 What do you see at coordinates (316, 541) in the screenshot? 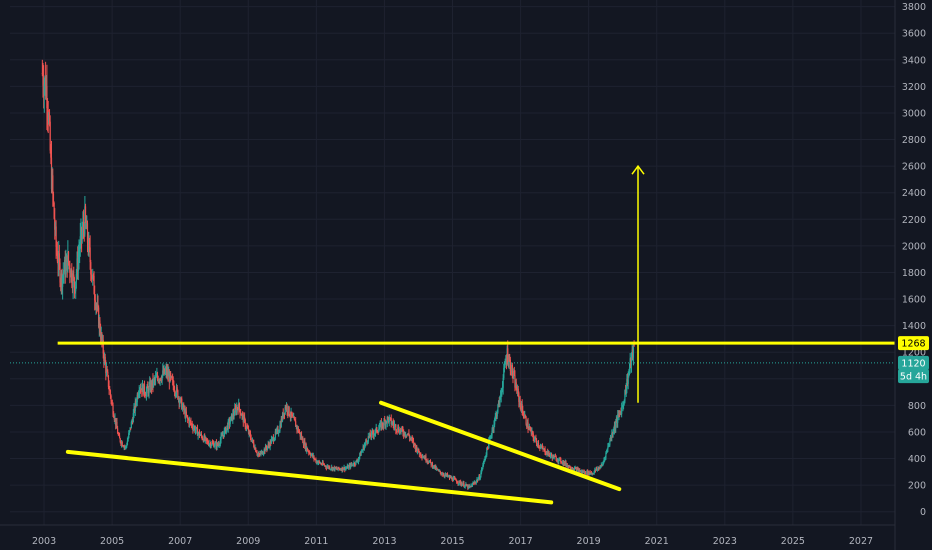
I see `x-tick-label: 2011` at bounding box center [316, 541].